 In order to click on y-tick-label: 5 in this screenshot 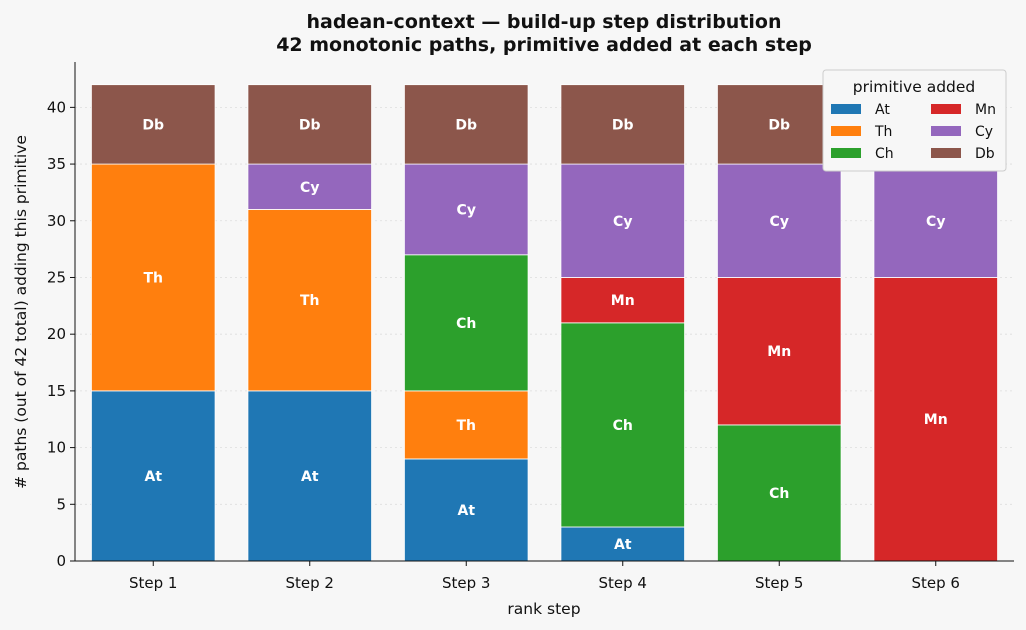, I will do `click(61, 504)`.